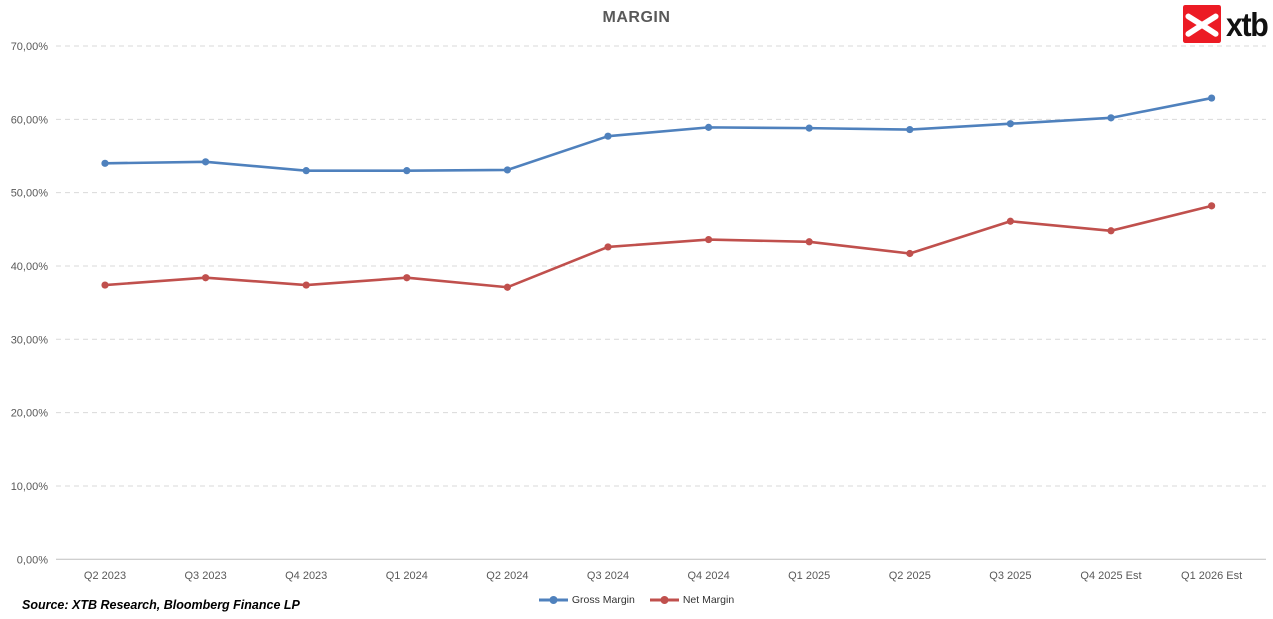  Describe the element at coordinates (603, 600) in the screenshot. I see `legend-label: Gross Margin` at that location.